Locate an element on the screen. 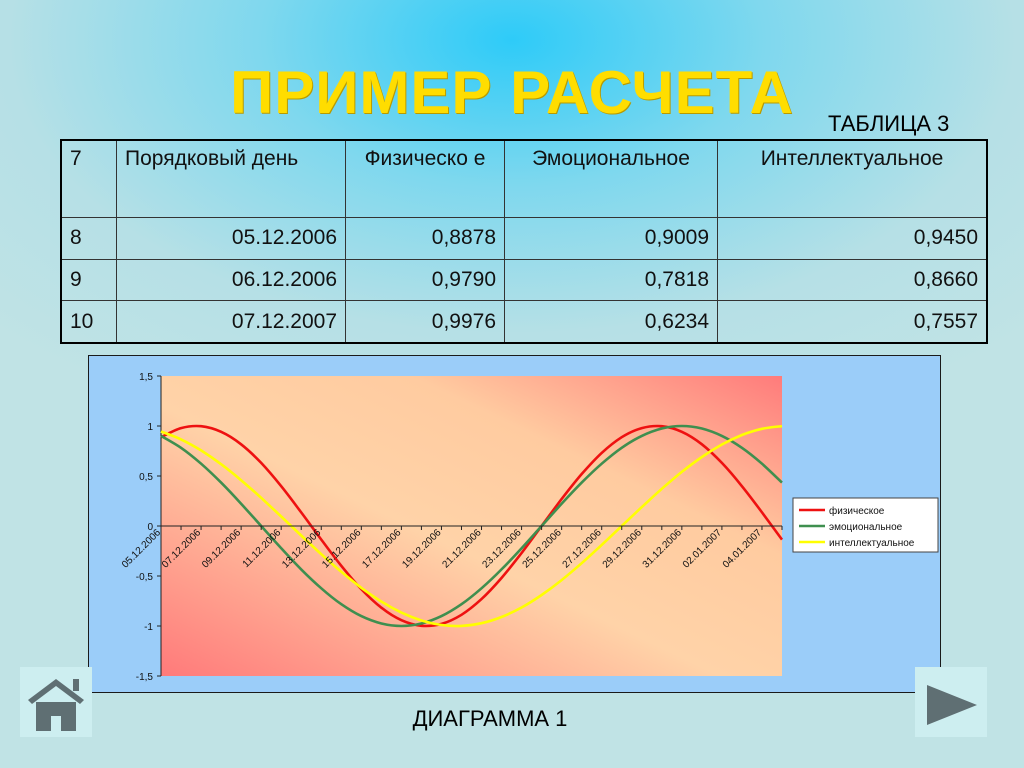 The height and width of the screenshot is (768, 1024). next-slide-button is located at coordinates (951, 702).